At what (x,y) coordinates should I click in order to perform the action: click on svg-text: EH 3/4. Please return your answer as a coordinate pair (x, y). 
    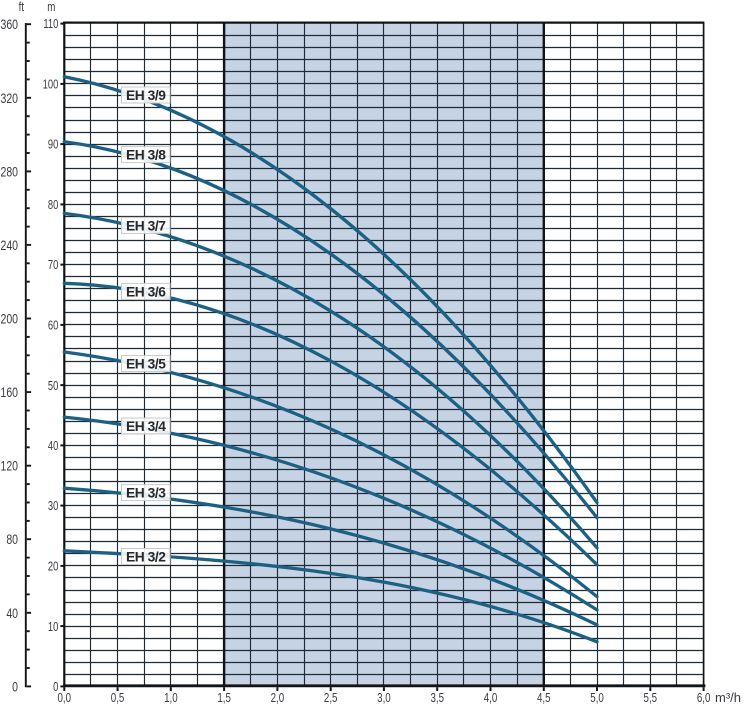
    Looking at the image, I should click on (146, 426).